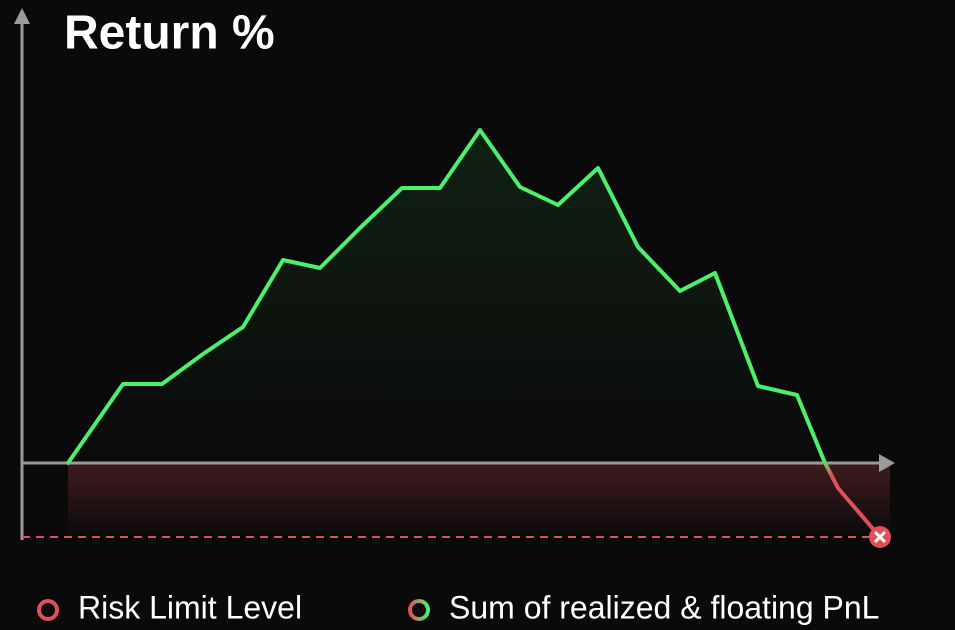  I want to click on chart-title: Return %, so click(169, 33).